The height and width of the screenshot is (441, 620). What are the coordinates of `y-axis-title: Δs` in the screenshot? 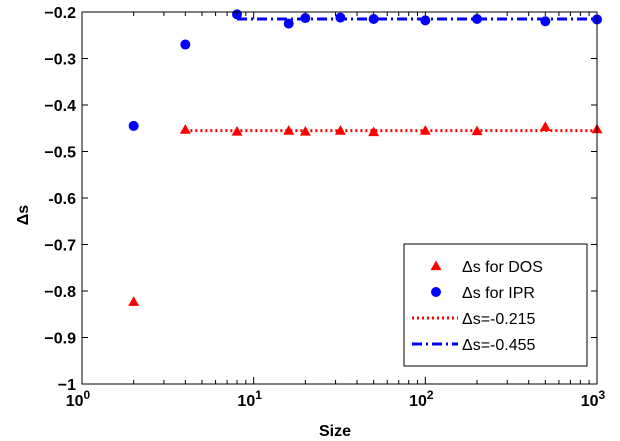 It's located at (23, 215).